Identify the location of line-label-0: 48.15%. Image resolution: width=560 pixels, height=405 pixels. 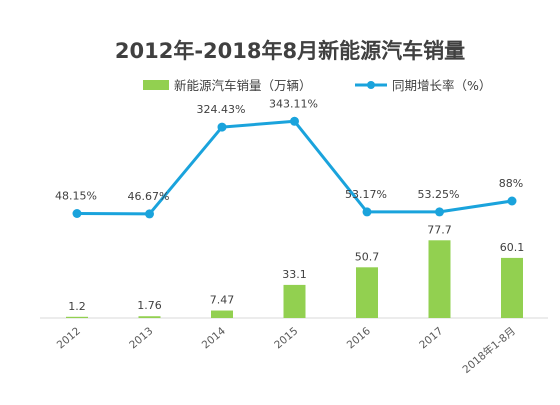
(76, 196).